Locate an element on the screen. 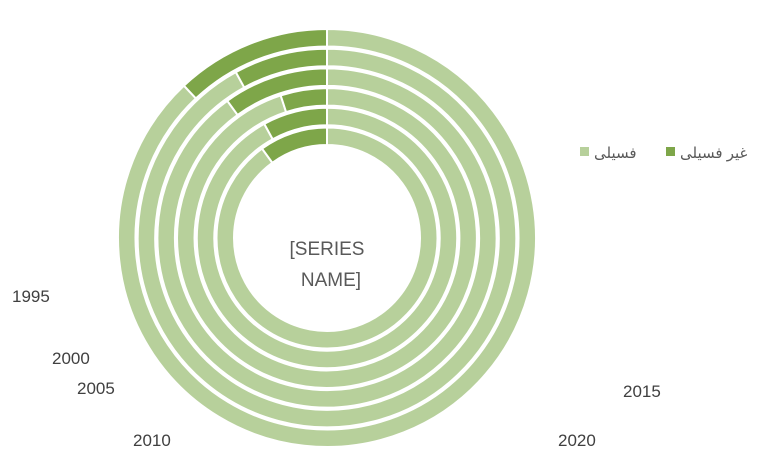  ring-2000-slice-non-fossil is located at coordinates (295, 123).